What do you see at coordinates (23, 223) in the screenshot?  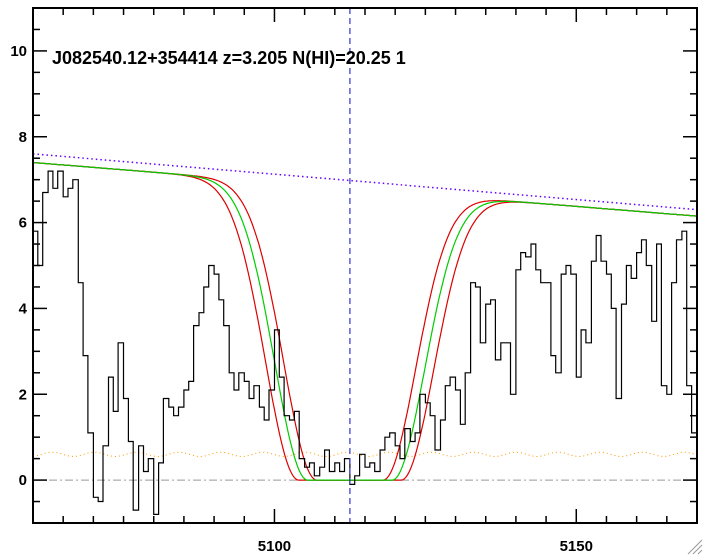 I see `y-tick-label: 6` at bounding box center [23, 223].